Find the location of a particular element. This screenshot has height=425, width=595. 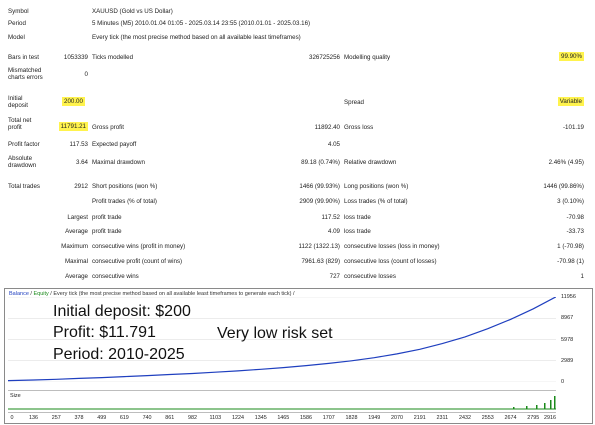

x-tick-label: 0 is located at coordinates (12, 418).